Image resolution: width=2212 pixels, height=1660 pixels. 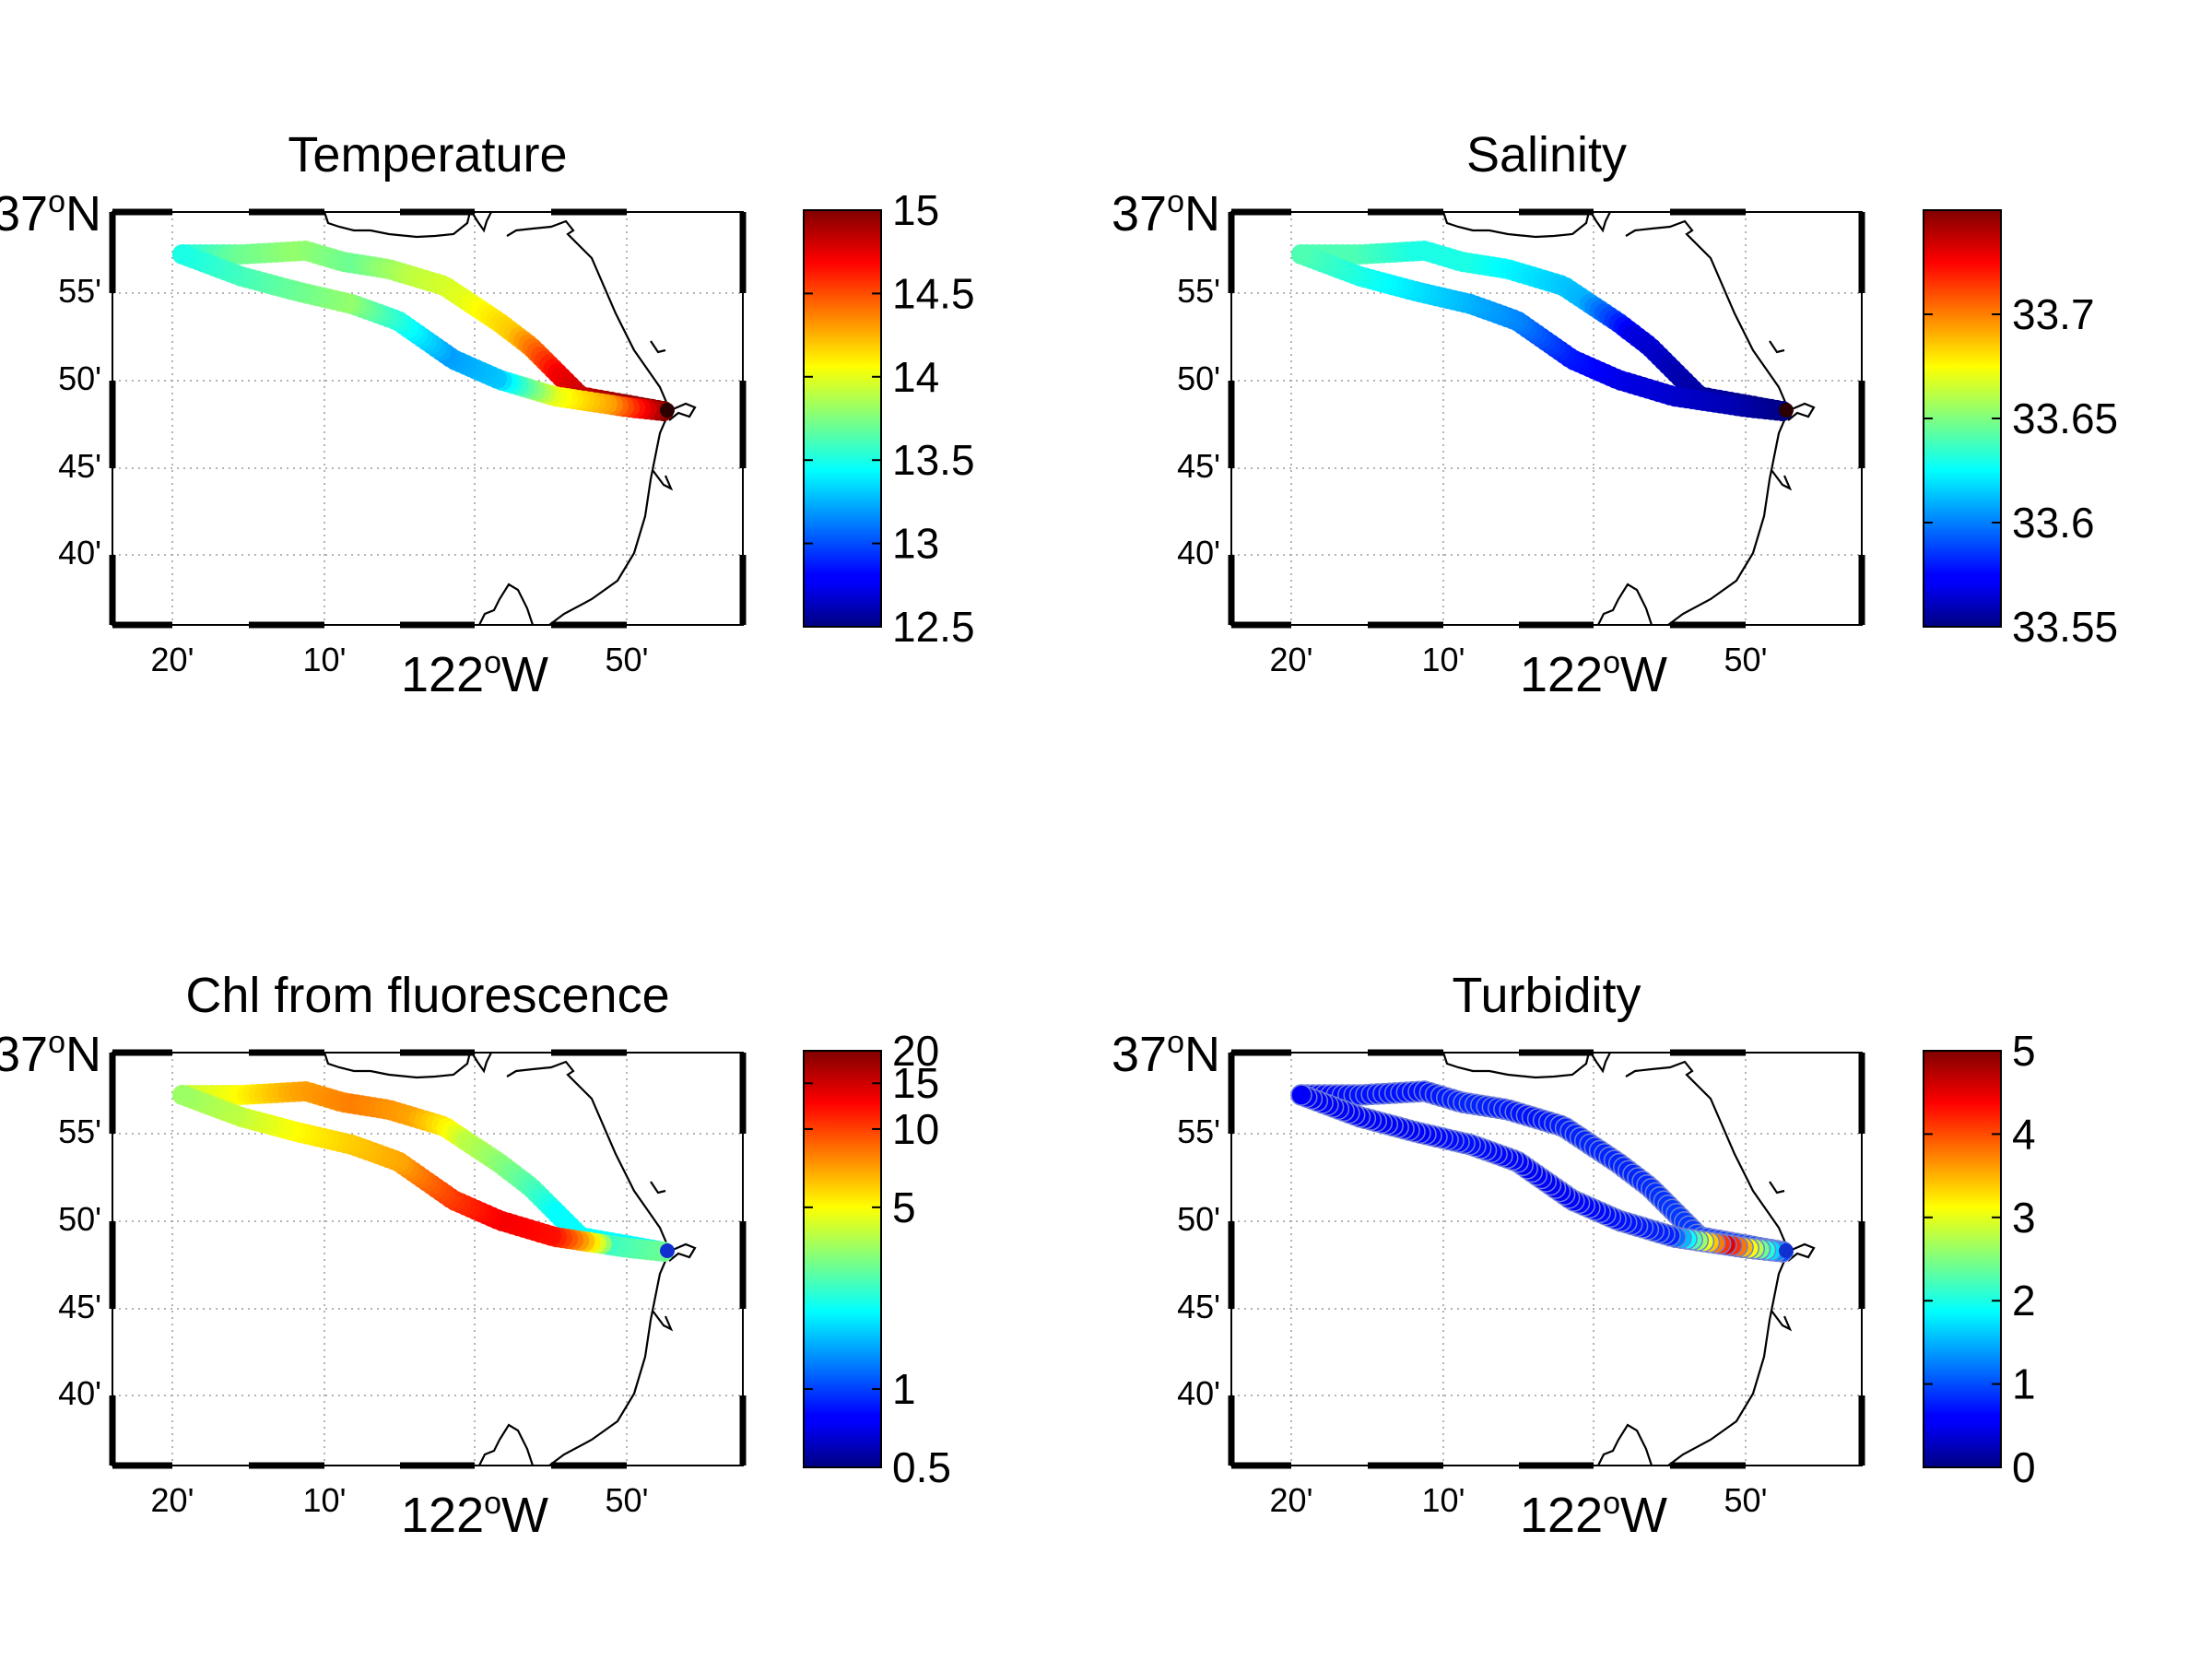 What do you see at coordinates (933, 627) in the screenshot?
I see `colorbar-tick-label: 12.5` at bounding box center [933, 627].